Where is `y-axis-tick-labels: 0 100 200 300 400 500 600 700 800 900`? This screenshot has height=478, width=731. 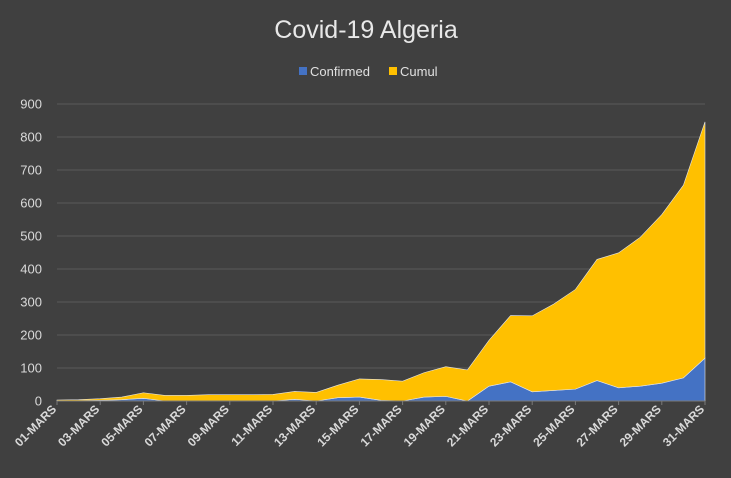 y-axis-tick-labels: 0 100 200 300 400 500 600 700 800 900 is located at coordinates (31, 253).